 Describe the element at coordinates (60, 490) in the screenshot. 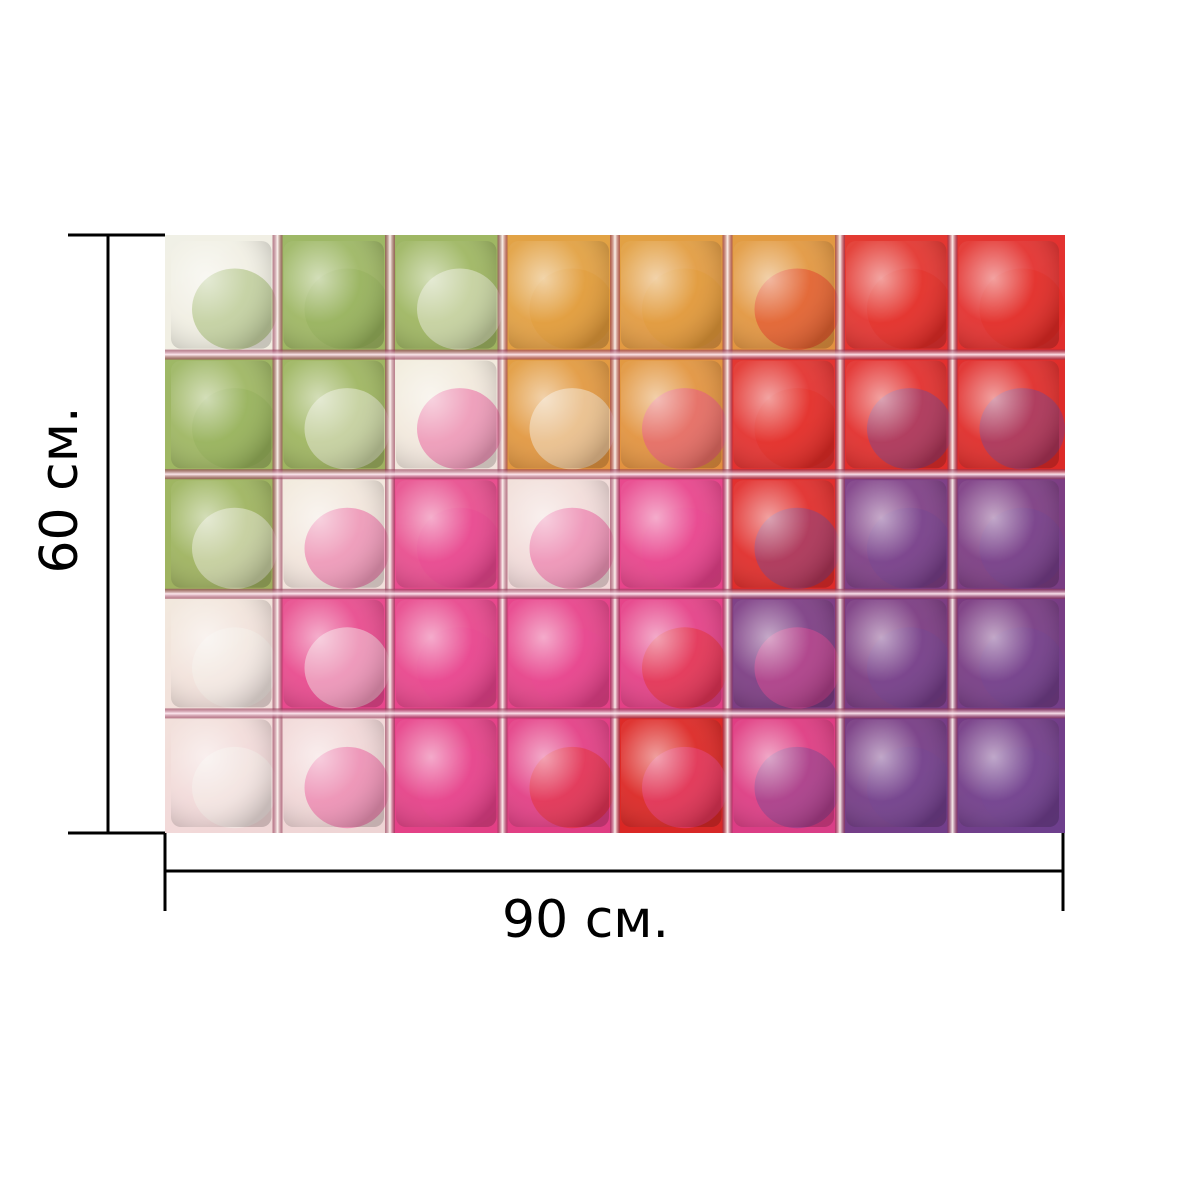

I see `height-dimension-label: 60 см.` at that location.